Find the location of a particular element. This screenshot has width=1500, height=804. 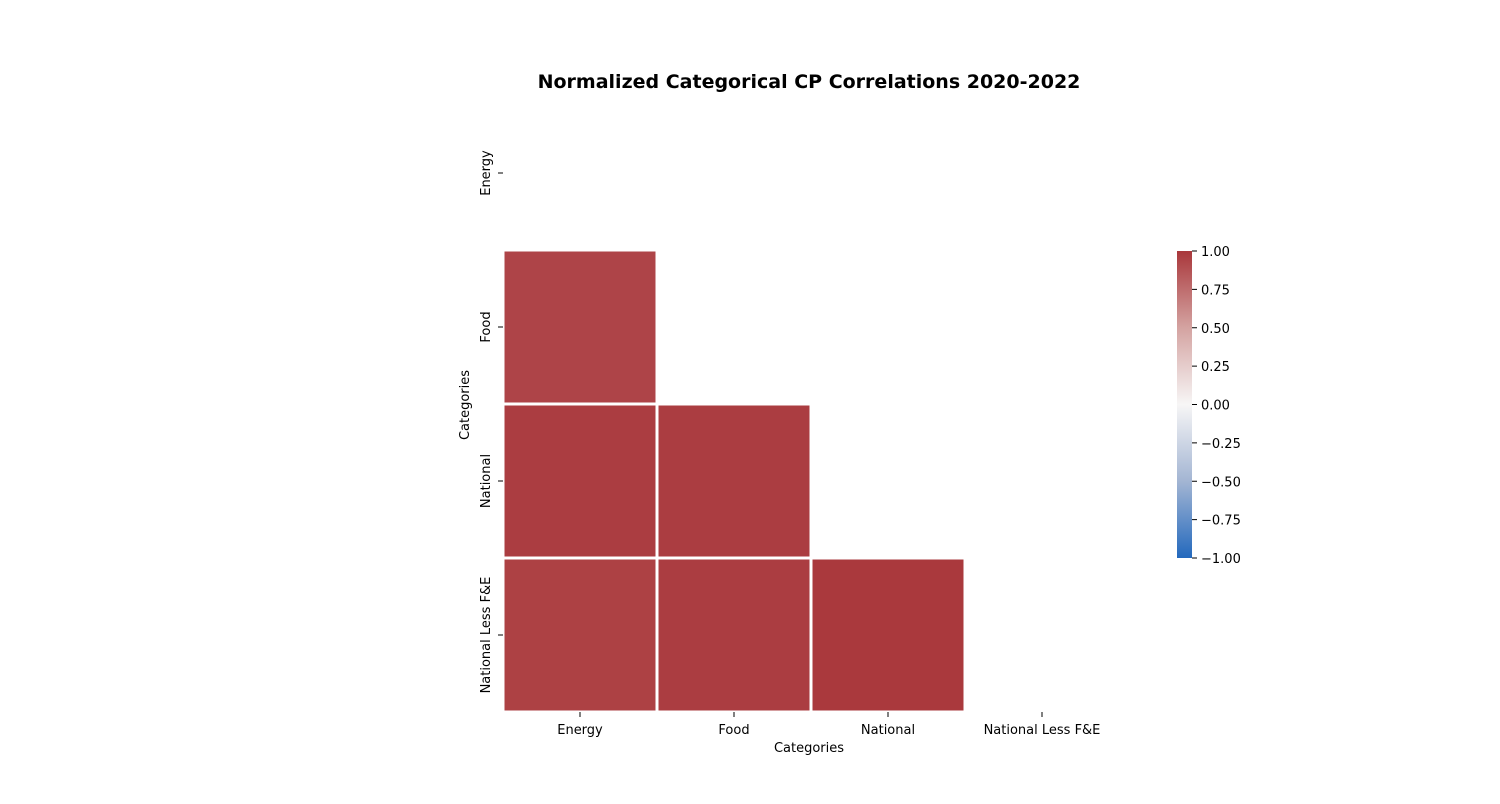

y-tick-label: National Less F&E is located at coordinates (486, 635).